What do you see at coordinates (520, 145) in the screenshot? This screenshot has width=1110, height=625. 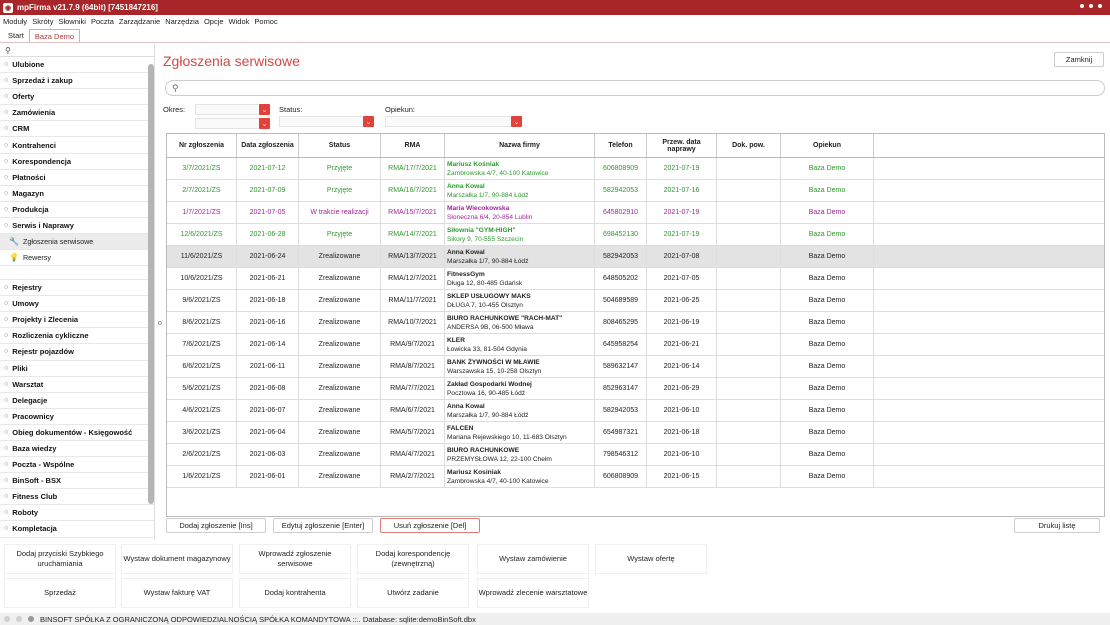 I see `column-header: Nazwa firmy` at bounding box center [520, 145].